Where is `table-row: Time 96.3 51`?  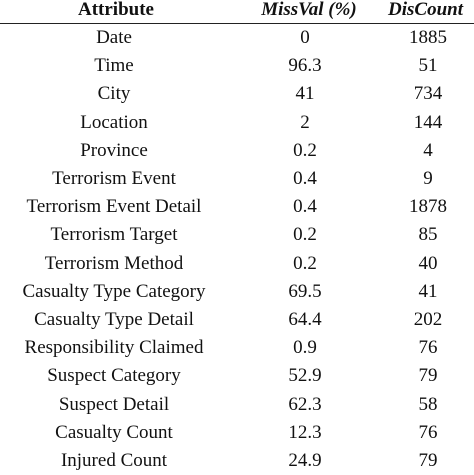 table-row: Time 96.3 51 is located at coordinates (237, 66).